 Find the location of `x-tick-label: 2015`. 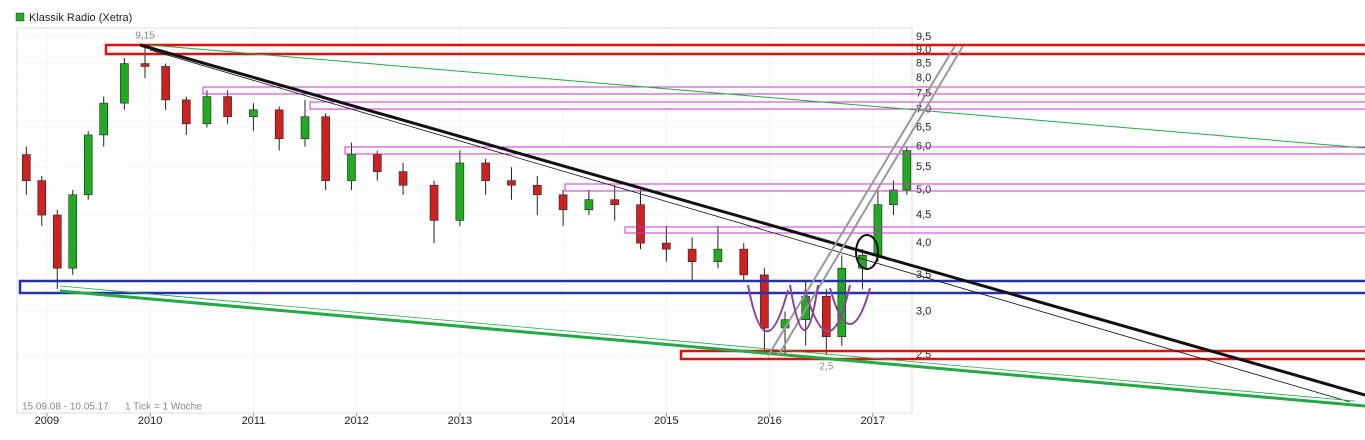

x-tick-label: 2015 is located at coordinates (666, 421).